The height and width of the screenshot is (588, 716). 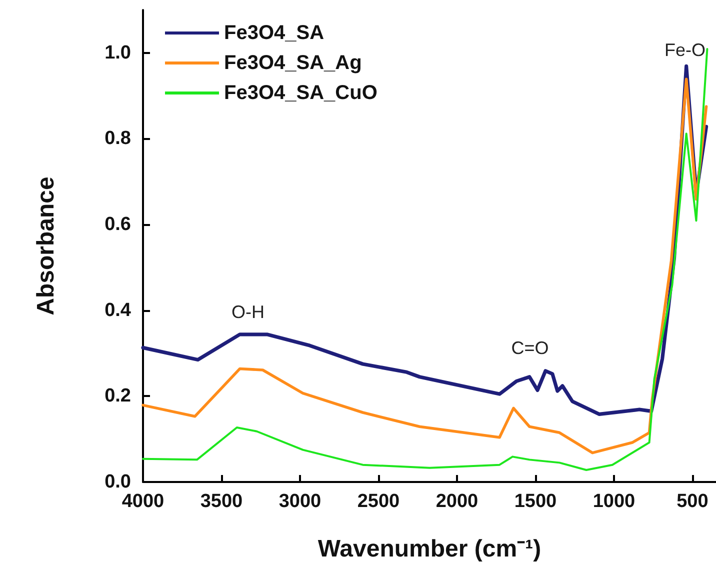 What do you see at coordinates (143, 501) in the screenshot?
I see `x-tick-label: 4000` at bounding box center [143, 501].